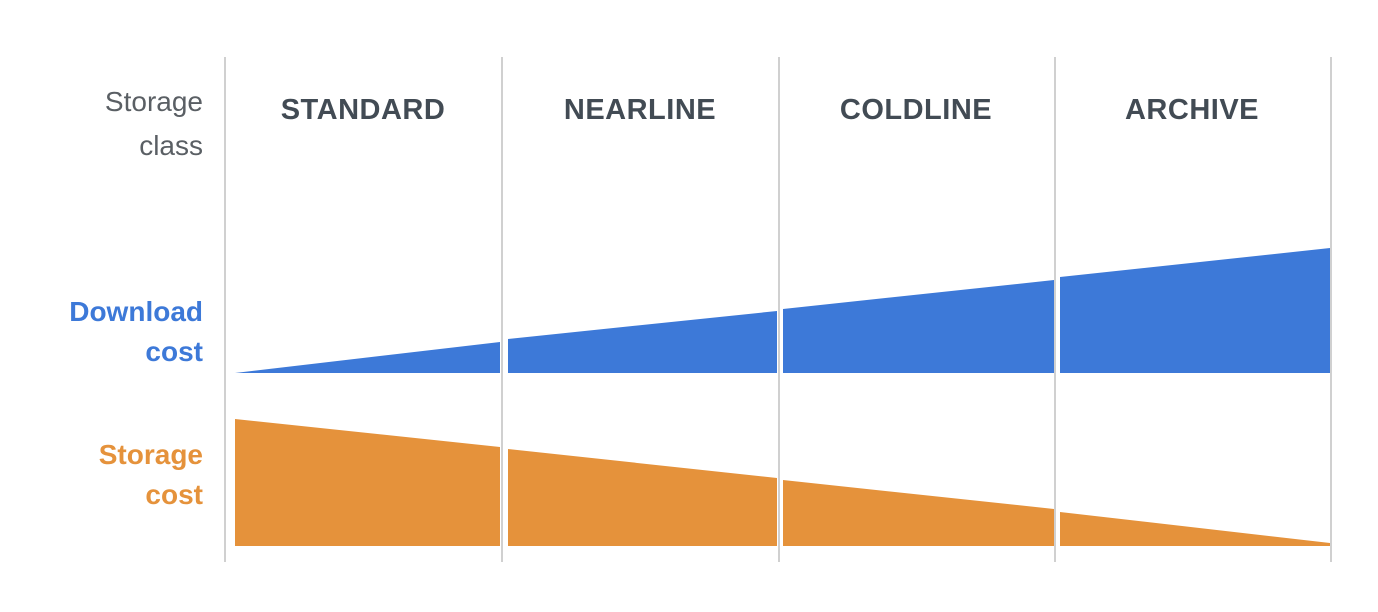  Describe the element at coordinates (136, 331) in the screenshot. I see `row-label: Download cost` at that location.